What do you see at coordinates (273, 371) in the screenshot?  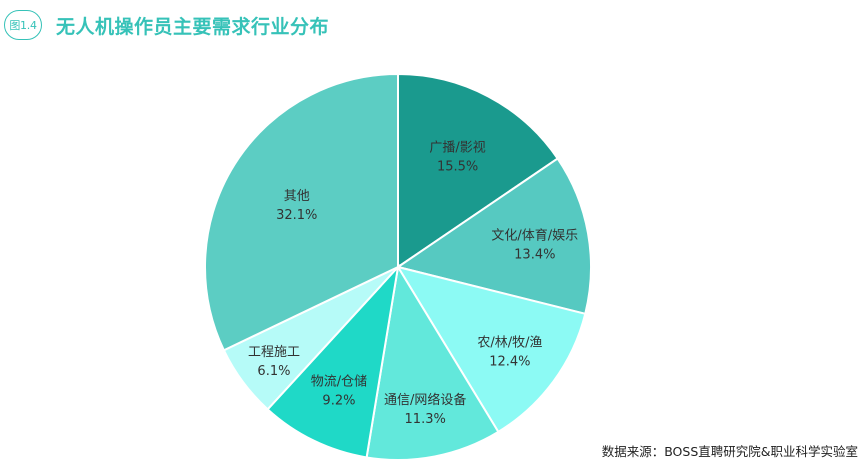 I see `slice-value-label: 6.1%` at bounding box center [273, 371].